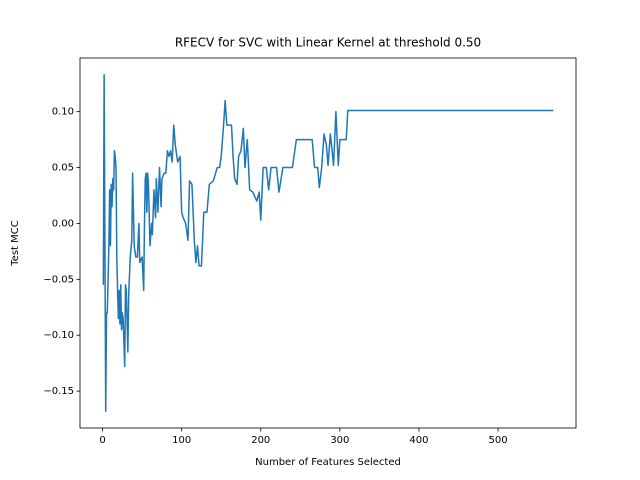 The image size is (640, 480). What do you see at coordinates (63, 168) in the screenshot?
I see `y-tick-label: 0.05` at bounding box center [63, 168].